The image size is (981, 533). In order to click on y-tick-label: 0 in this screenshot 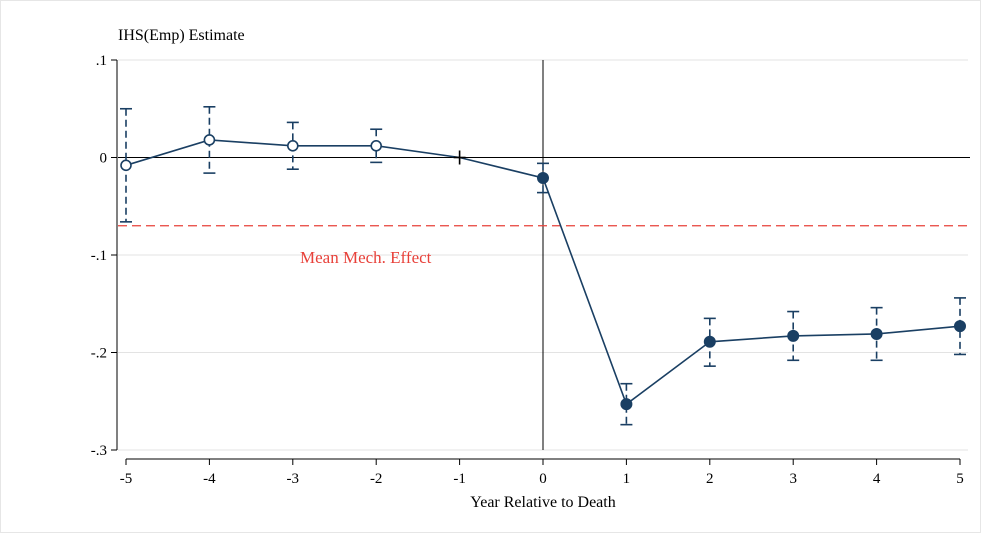, I will do `click(104, 159)`.